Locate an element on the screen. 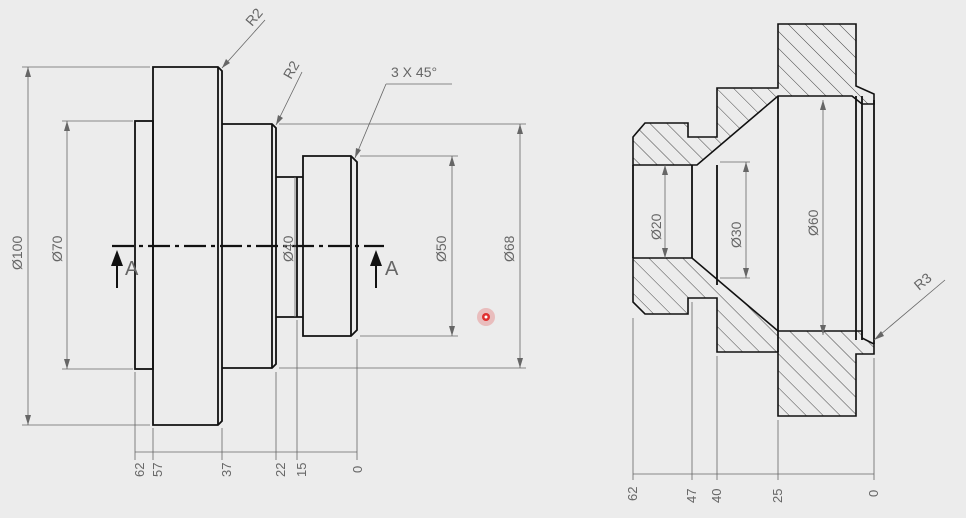 The image size is (966, 518). radius-note-2: R2 is located at coordinates (289, 92).